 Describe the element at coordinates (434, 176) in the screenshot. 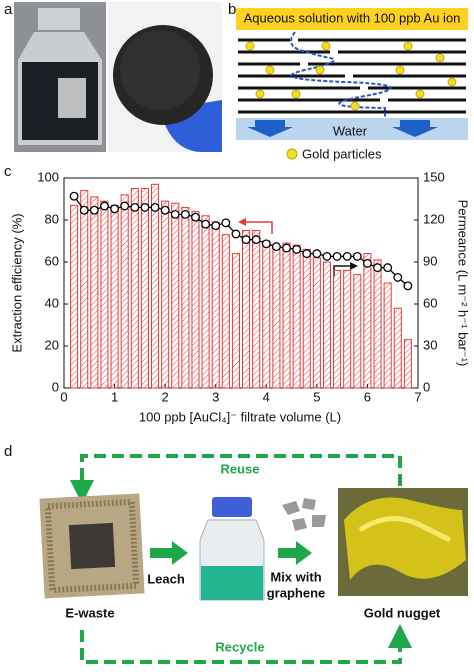

I see `y2-tick-label: 150` at that location.